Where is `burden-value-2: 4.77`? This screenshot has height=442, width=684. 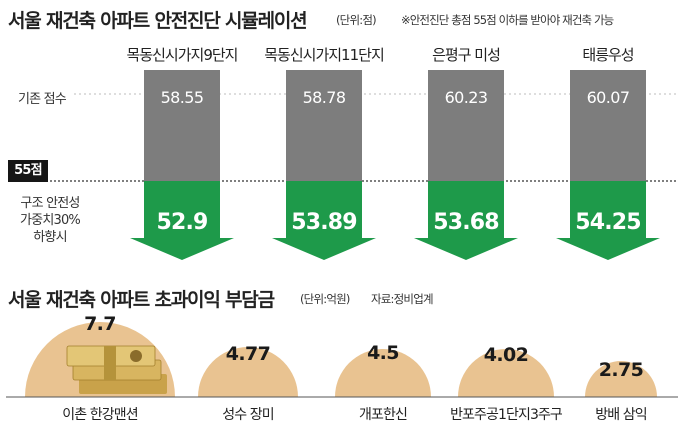 burden-value-2: 4.77 is located at coordinates (248, 354).